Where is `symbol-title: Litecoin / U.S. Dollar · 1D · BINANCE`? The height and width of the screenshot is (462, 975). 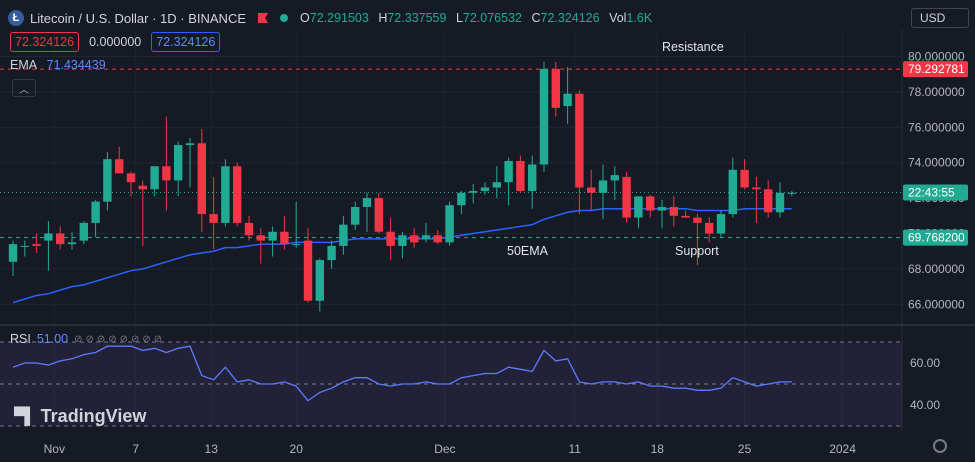 symbol-title: Litecoin / U.S. Dollar · 1D · BINANCE is located at coordinates (138, 18).